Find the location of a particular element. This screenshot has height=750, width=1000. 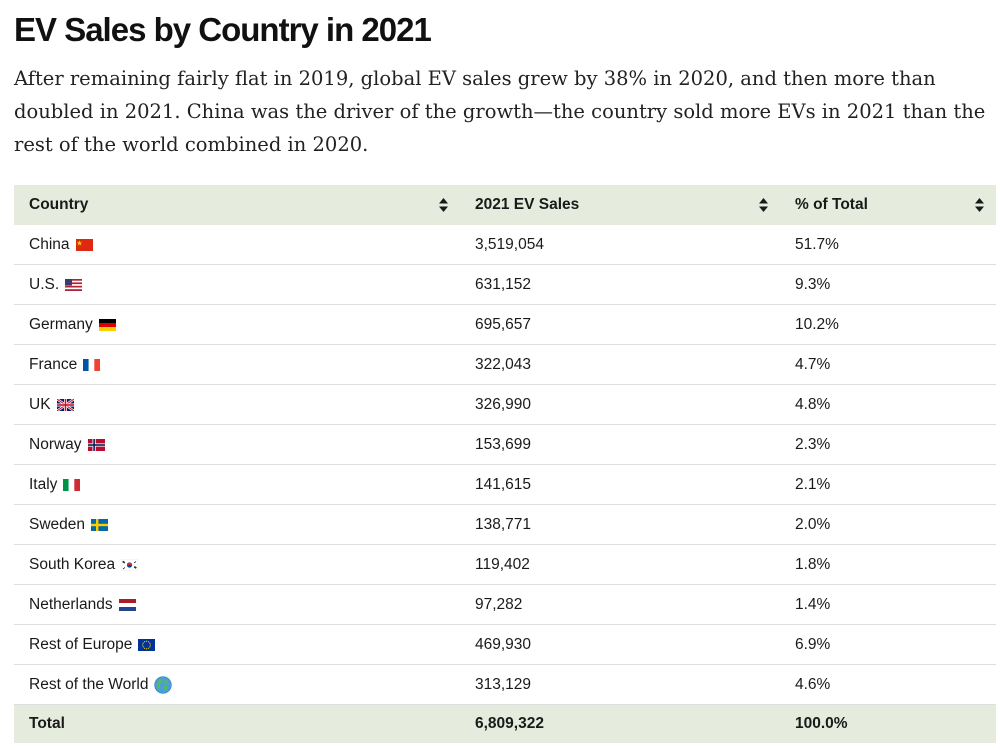

page-title: EV Sales by Country in 2021 is located at coordinates (223, 29).